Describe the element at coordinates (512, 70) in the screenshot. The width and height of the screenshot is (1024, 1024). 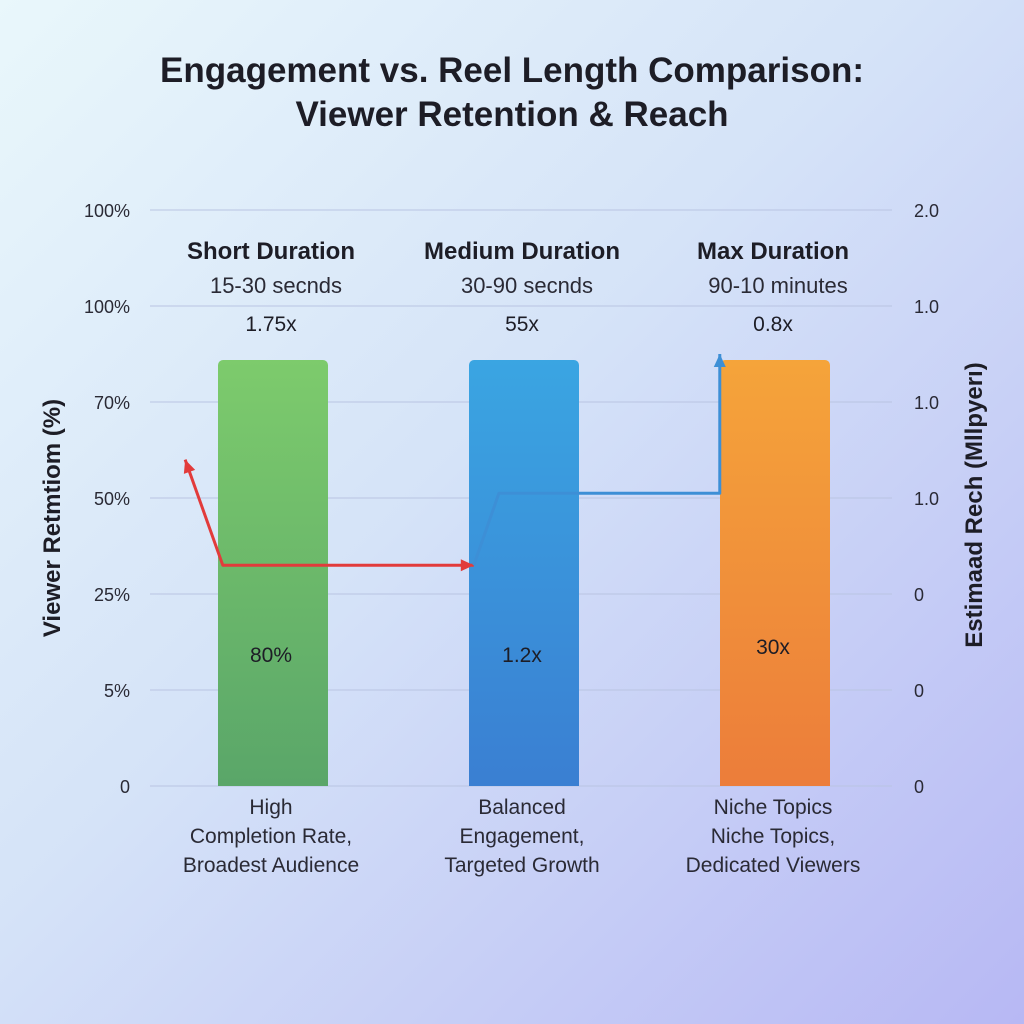
I see `chart-title-line-1: Engagement vs. Reel Length Comparison:` at that location.